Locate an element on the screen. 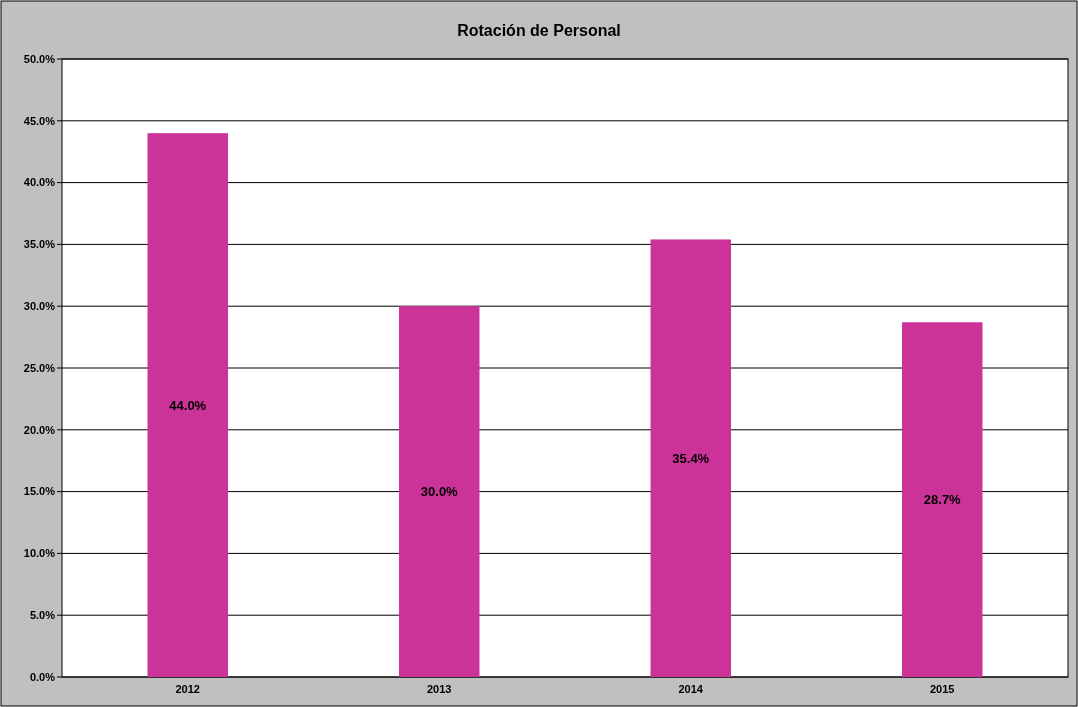  y-tick-label: 5.0% is located at coordinates (42, 615).